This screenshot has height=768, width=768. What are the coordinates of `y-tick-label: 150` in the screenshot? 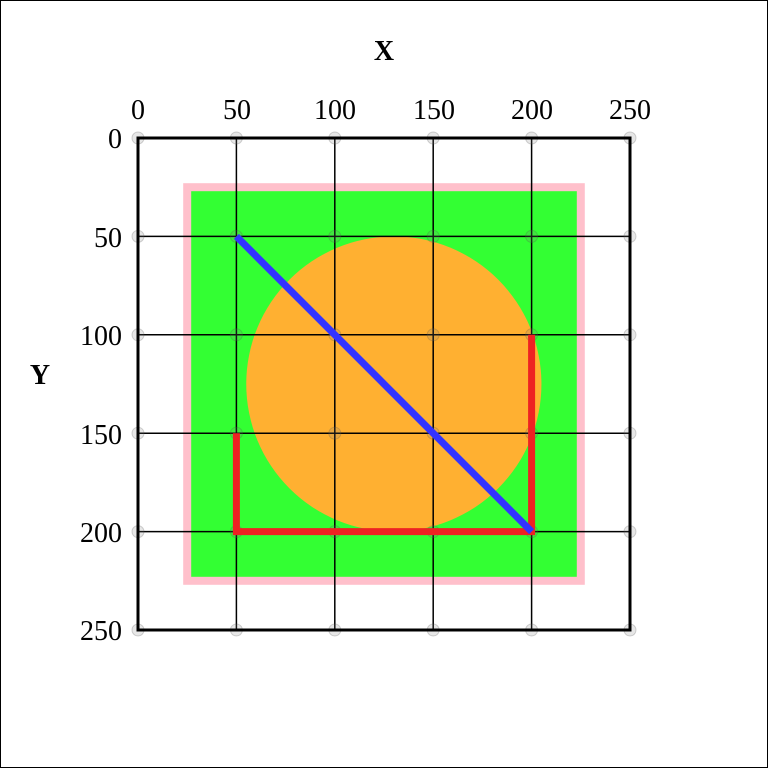 It's located at (101, 435).